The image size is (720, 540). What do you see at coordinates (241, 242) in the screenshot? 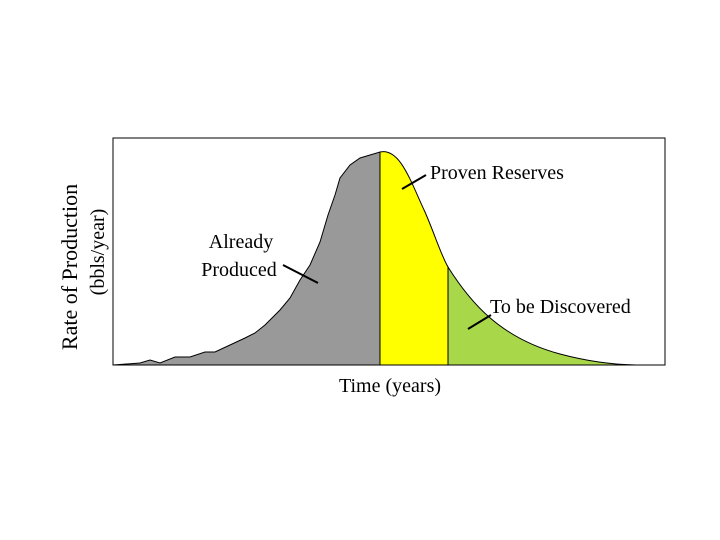
I see `region-label: Already` at bounding box center [241, 242].